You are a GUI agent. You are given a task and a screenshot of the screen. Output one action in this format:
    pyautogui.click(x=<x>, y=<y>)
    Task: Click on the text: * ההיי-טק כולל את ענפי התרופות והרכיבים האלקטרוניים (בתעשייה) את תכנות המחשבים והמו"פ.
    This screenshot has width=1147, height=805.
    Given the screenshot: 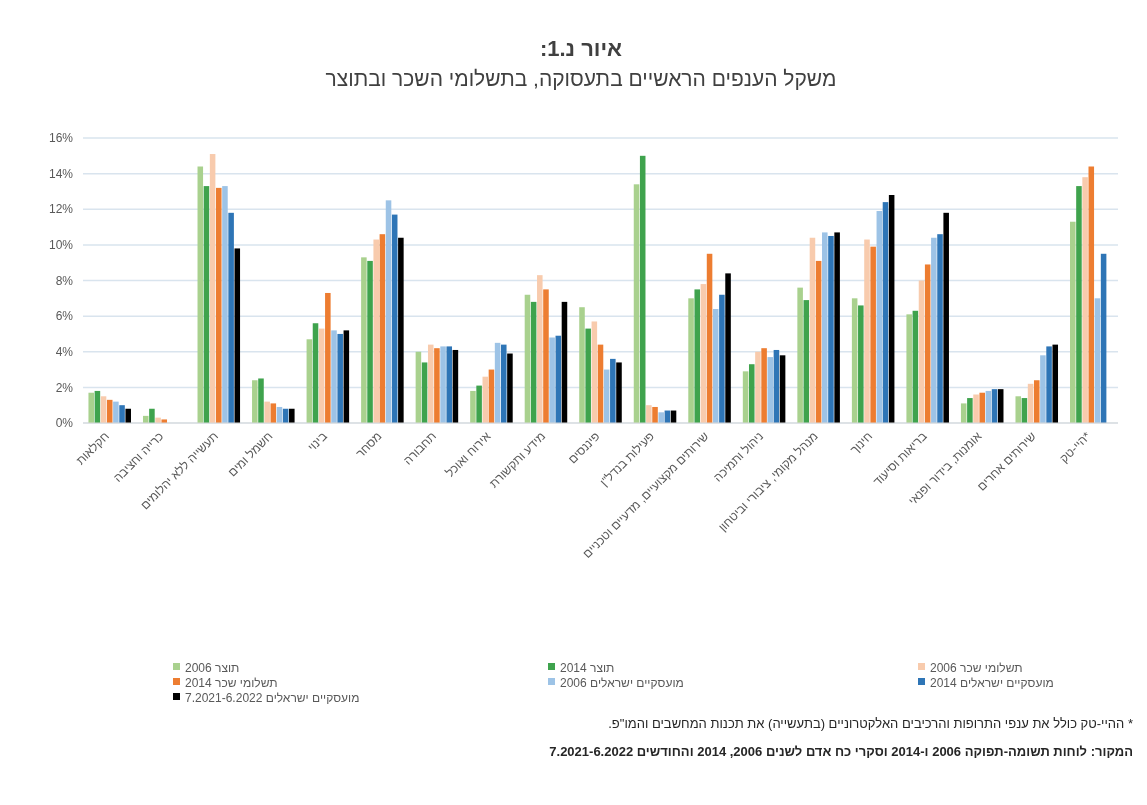 What is the action you would take?
    pyautogui.click(x=870, y=723)
    